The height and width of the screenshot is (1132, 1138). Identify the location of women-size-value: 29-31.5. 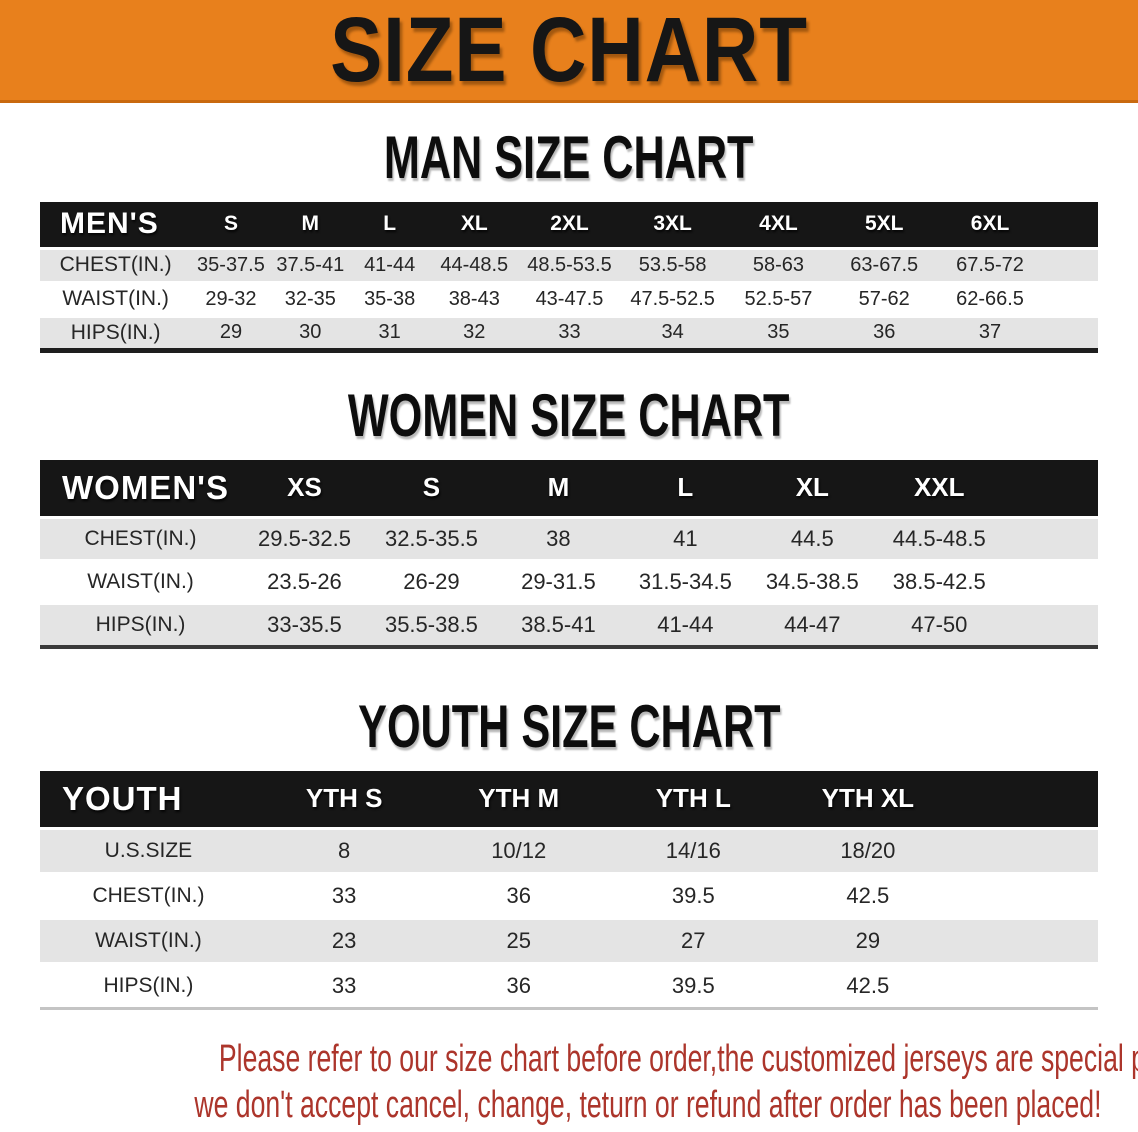
(558, 581).